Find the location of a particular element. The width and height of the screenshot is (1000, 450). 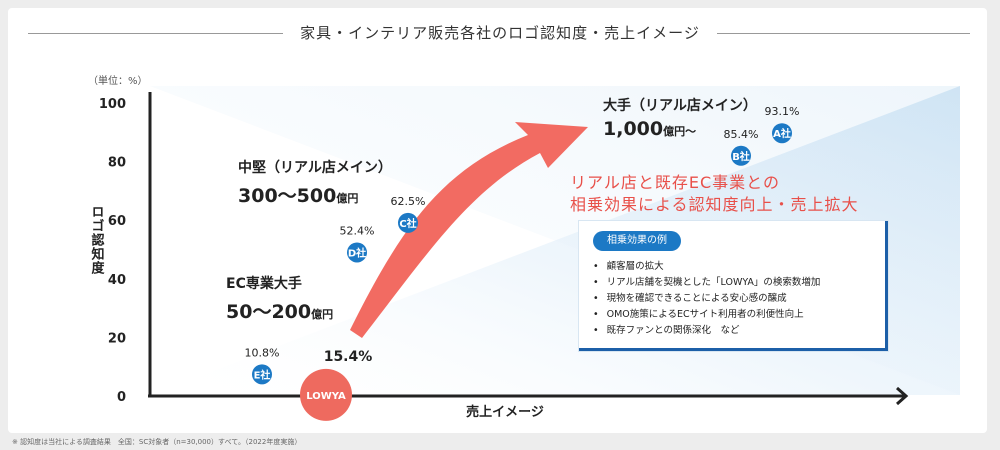

growth-arrow is located at coordinates (469, 230).